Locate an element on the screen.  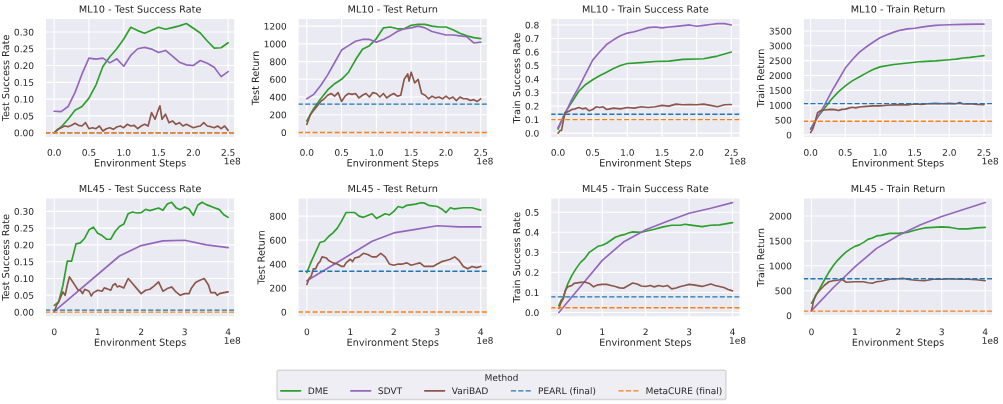
legend-label: VariBAD is located at coordinates (469, 391).